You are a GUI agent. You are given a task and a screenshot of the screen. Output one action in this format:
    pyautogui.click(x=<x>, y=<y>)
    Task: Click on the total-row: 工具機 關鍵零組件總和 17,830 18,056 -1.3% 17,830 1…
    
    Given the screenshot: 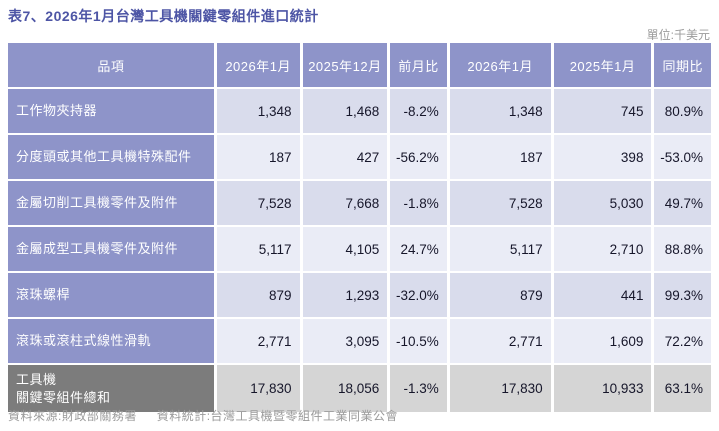 What is the action you would take?
    pyautogui.click(x=359, y=388)
    